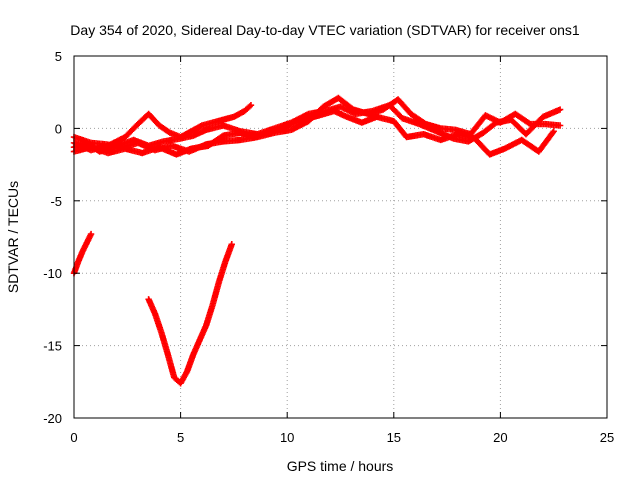  I want to click on y-tick-label: -5, so click(56, 201).